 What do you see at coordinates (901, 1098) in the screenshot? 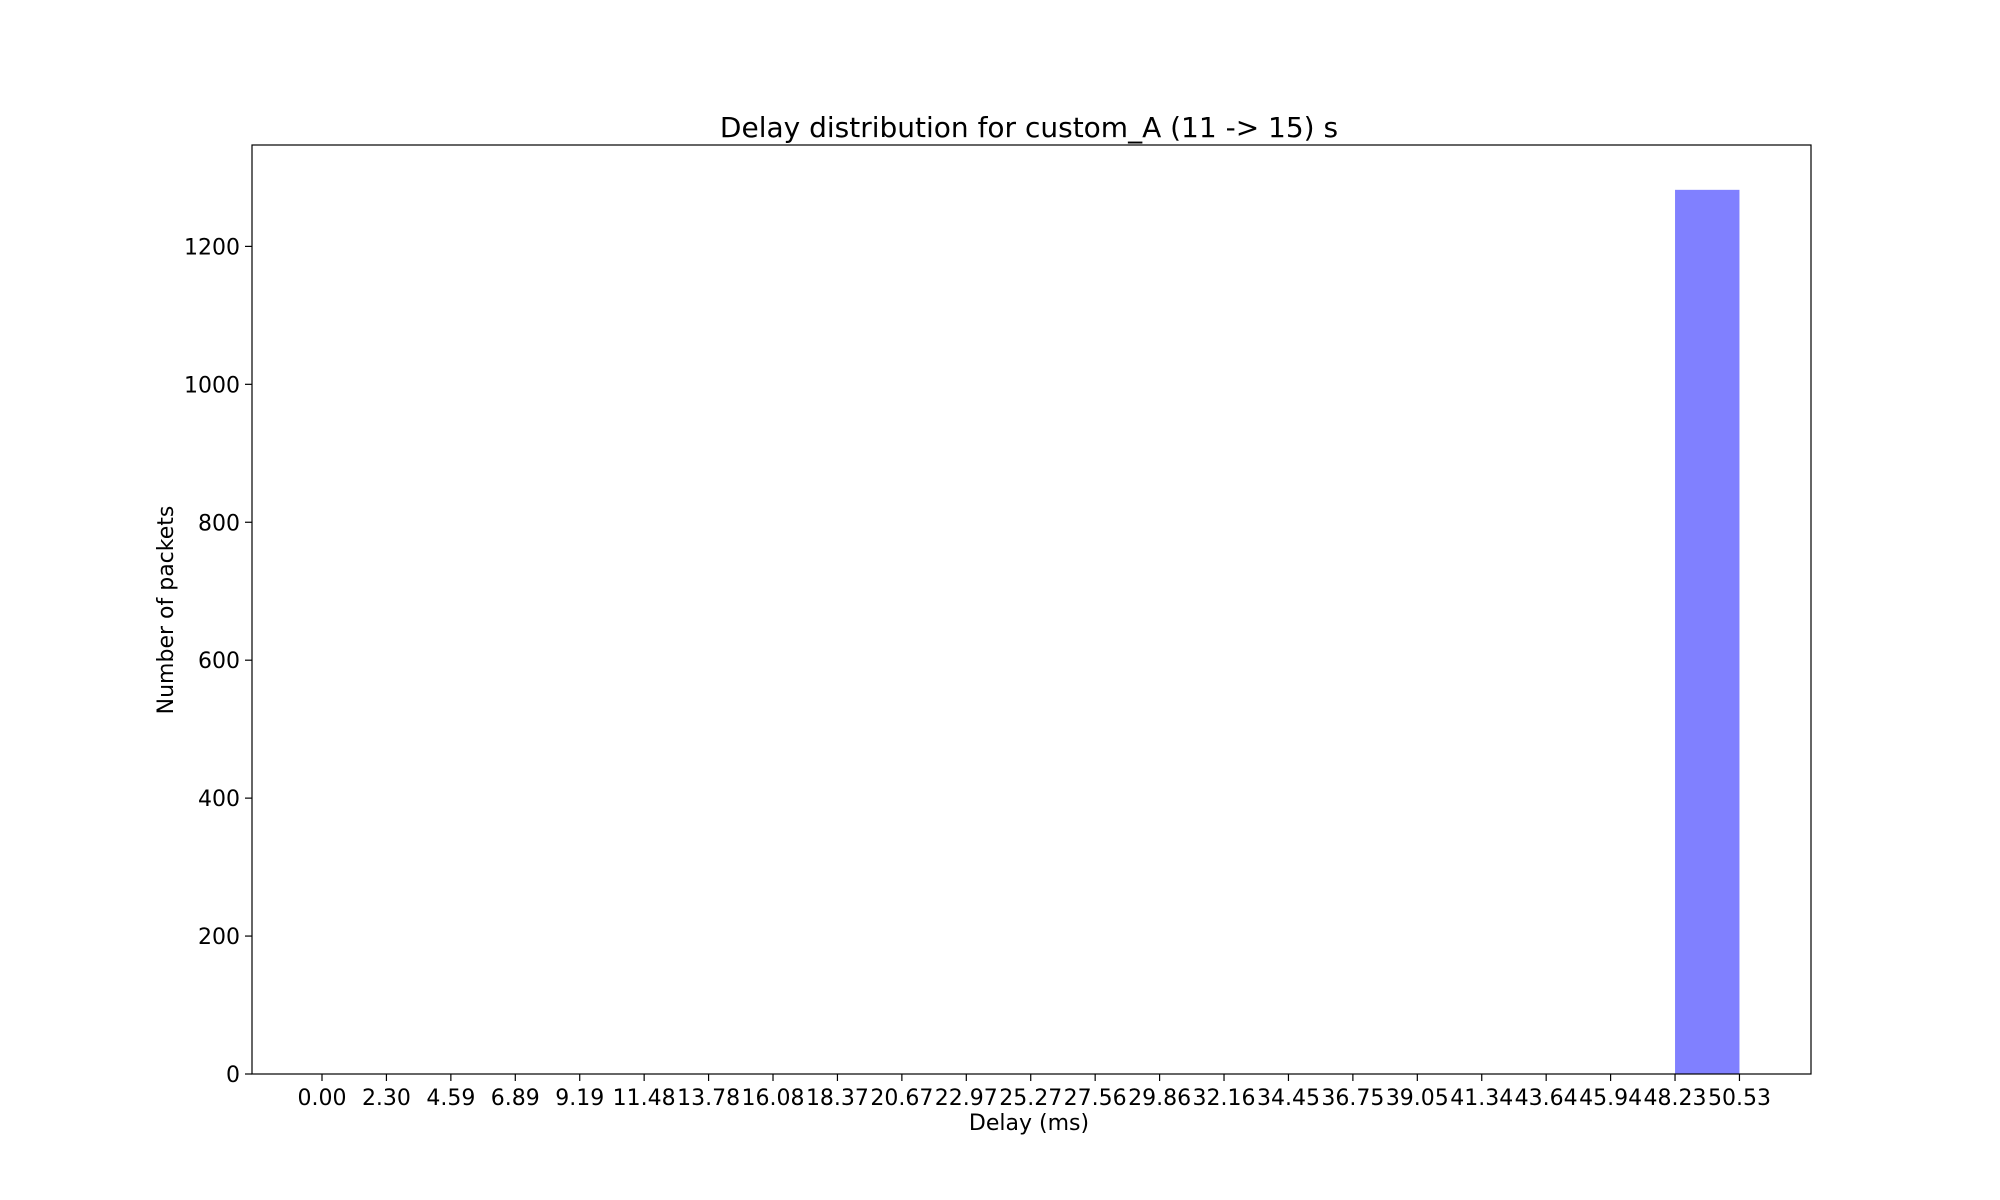
I see `x-tick-label: 20.67` at bounding box center [901, 1098].